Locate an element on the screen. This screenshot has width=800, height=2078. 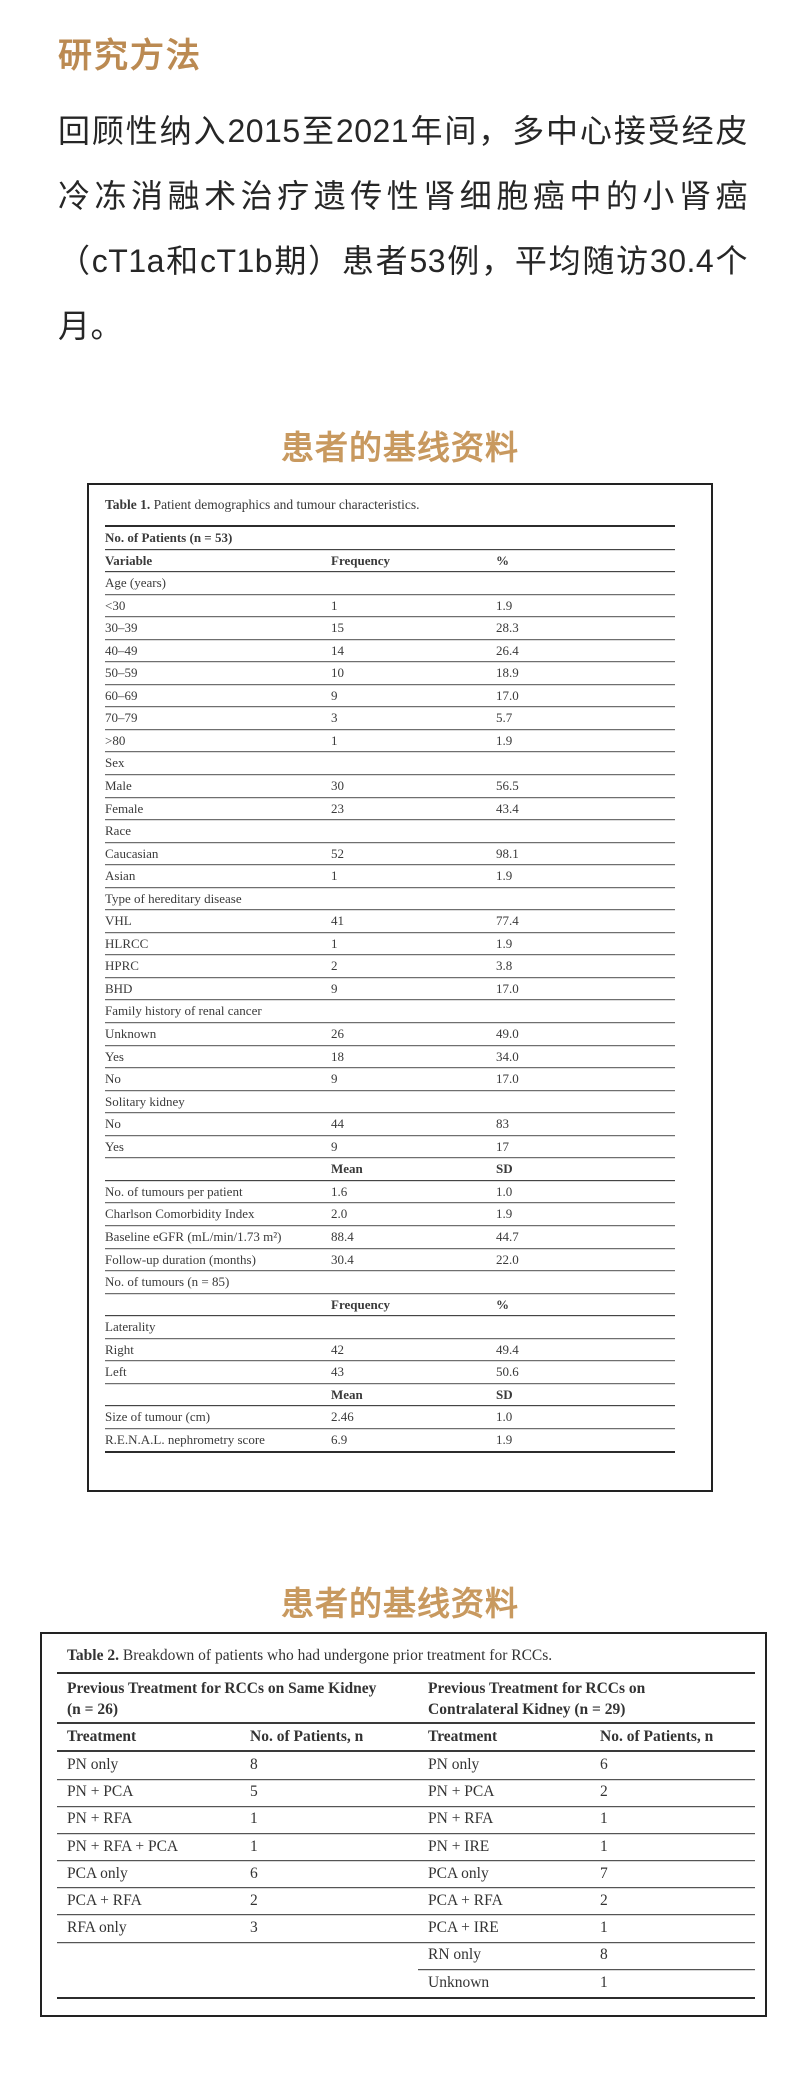
table1-cell: 44 is located at coordinates (337, 1124).